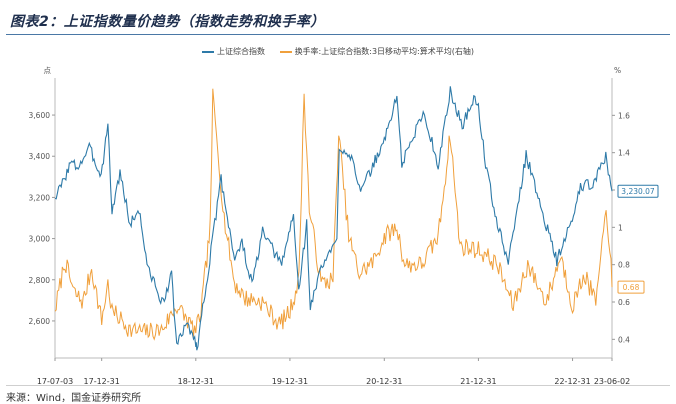 Image resolution: width=676 pixels, height=404 pixels. Describe the element at coordinates (624, 115) in the screenshot. I see `y-right-tick-label: 1.6` at that location.